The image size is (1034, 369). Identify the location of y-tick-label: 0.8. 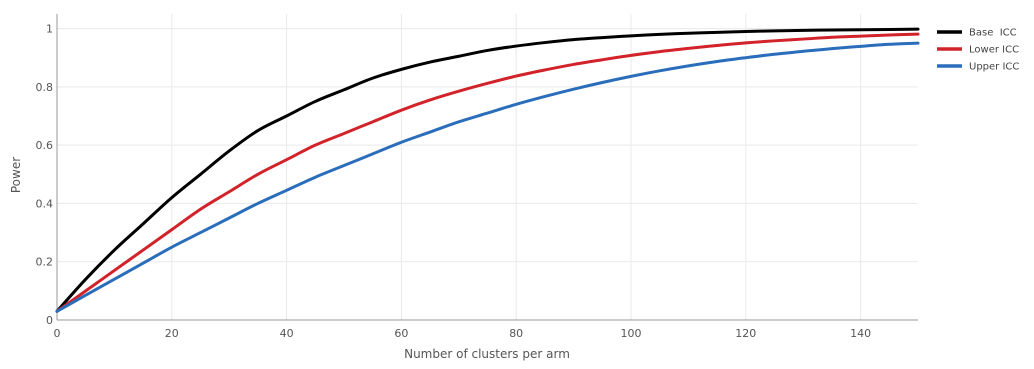
(45, 87).